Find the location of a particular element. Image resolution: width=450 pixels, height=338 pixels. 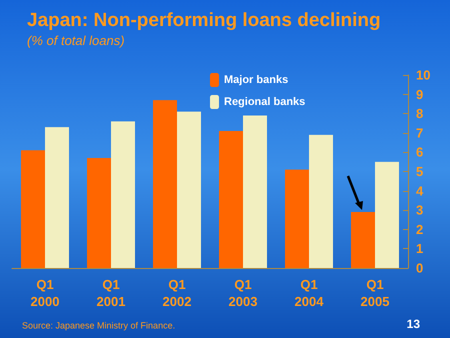

y-tick-label: 9 is located at coordinates (420, 94).